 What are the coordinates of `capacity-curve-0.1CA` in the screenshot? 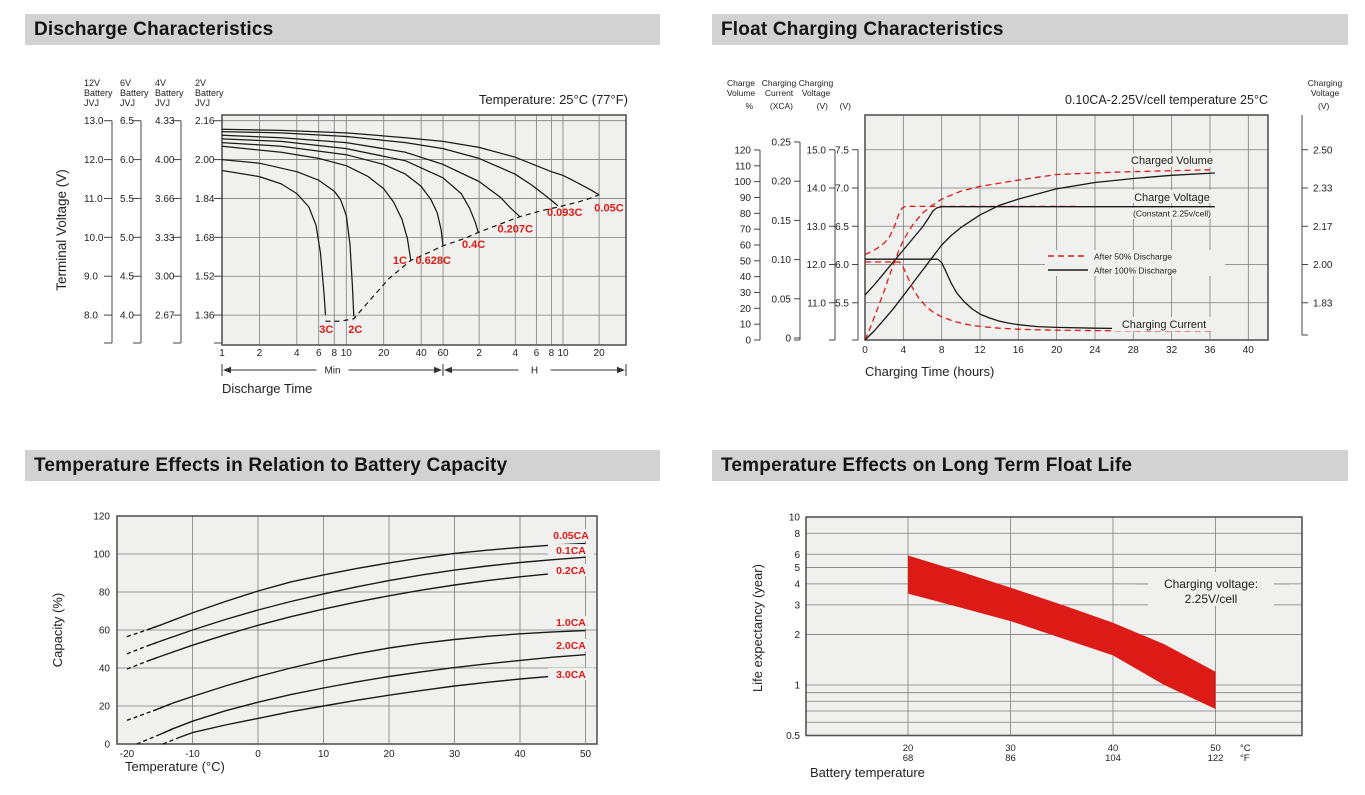 It's located at (366, 601).